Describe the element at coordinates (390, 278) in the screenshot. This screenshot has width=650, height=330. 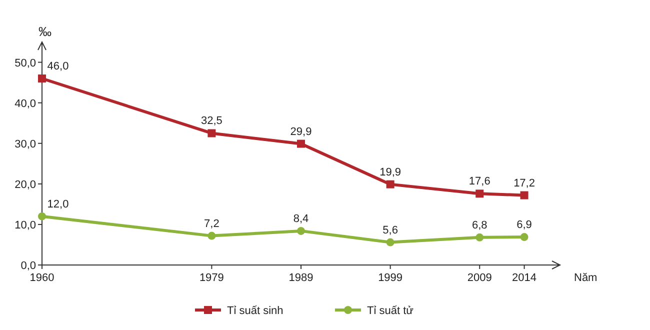
I see `x-tick-label: 1999` at that location.